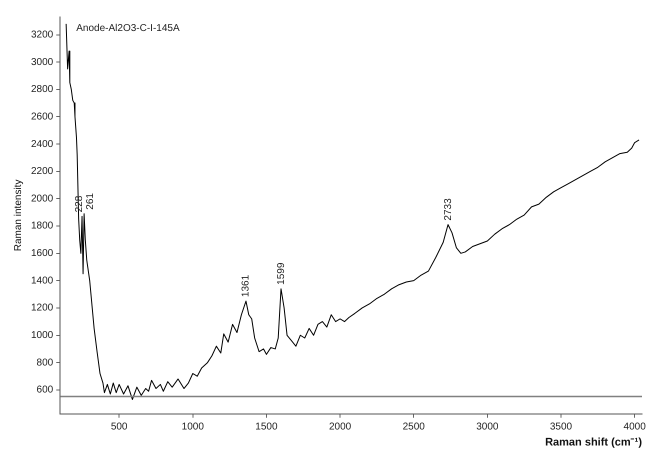 The image size is (660, 457). Describe the element at coordinates (42, 116) in the screenshot. I see `y-tick-label: 2600` at that location.